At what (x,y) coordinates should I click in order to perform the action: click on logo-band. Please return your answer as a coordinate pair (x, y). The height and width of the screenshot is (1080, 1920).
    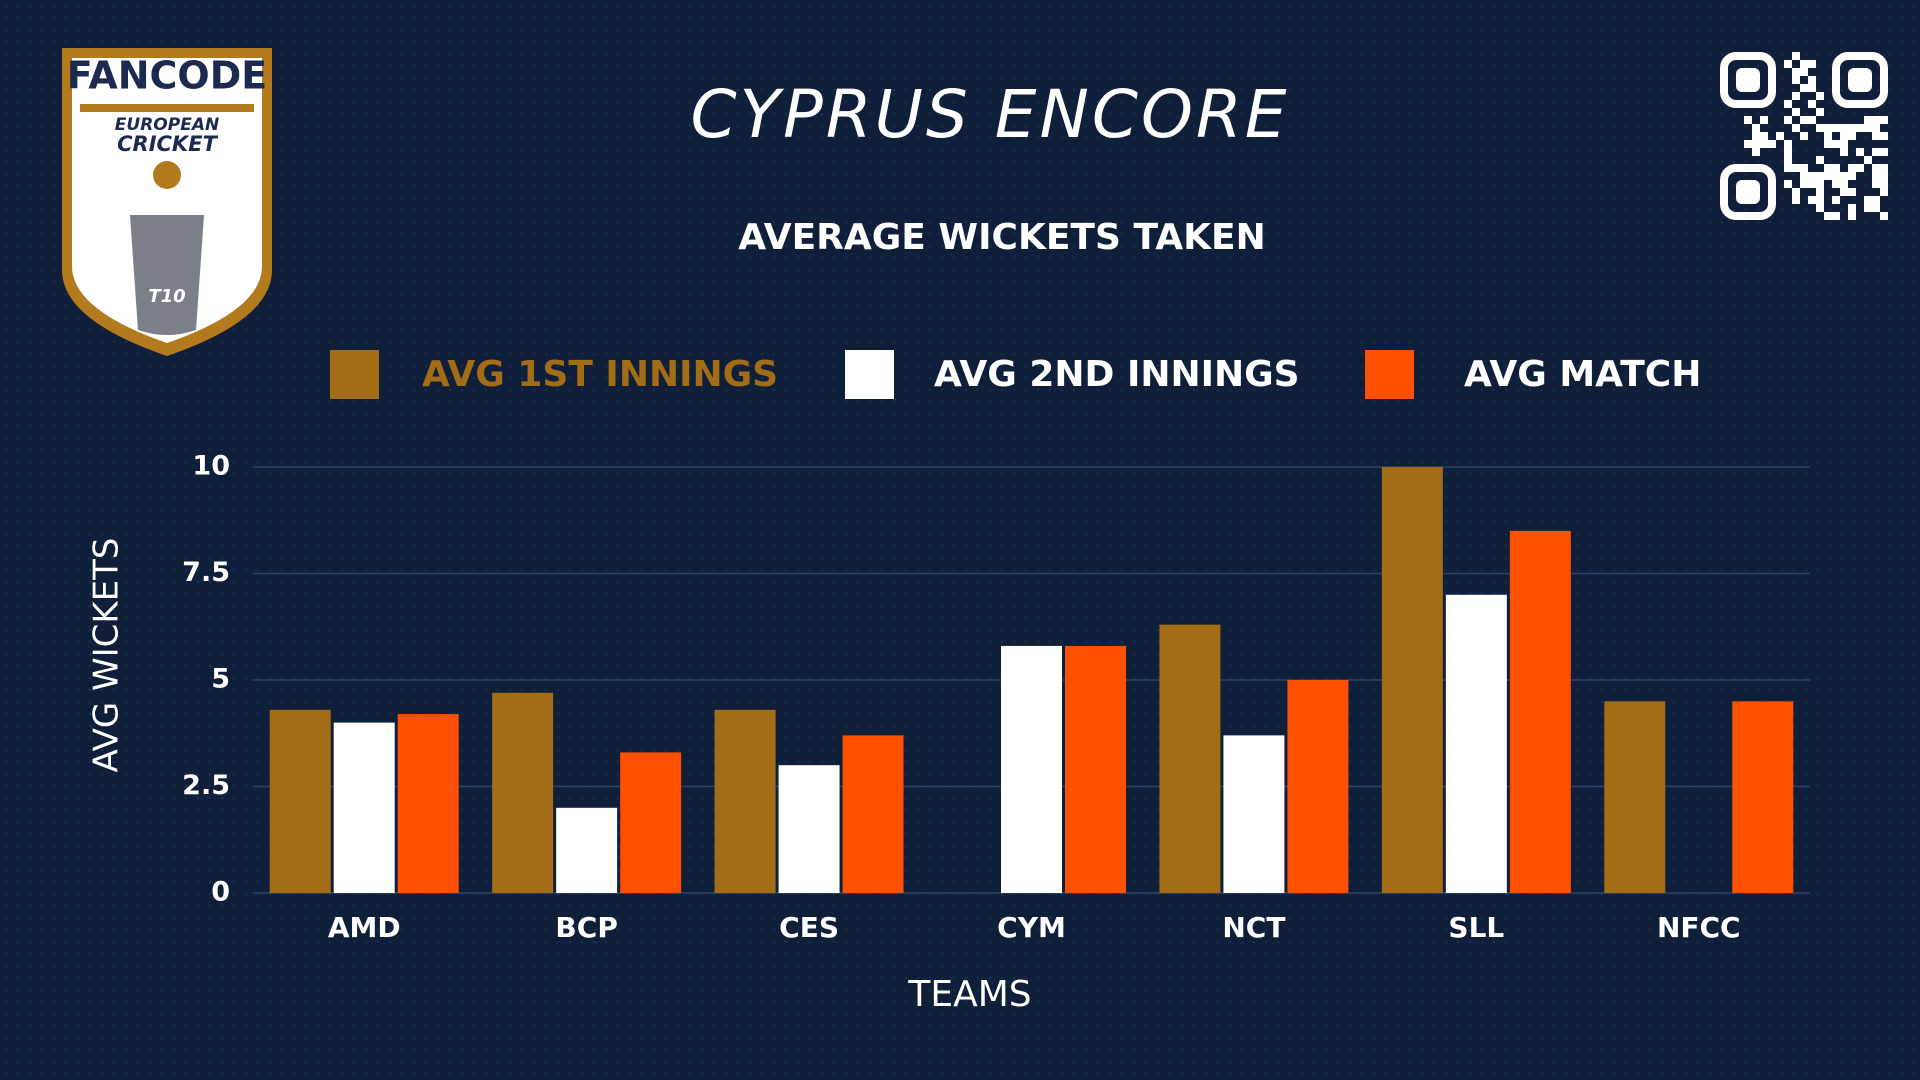
    Looking at the image, I should click on (167, 108).